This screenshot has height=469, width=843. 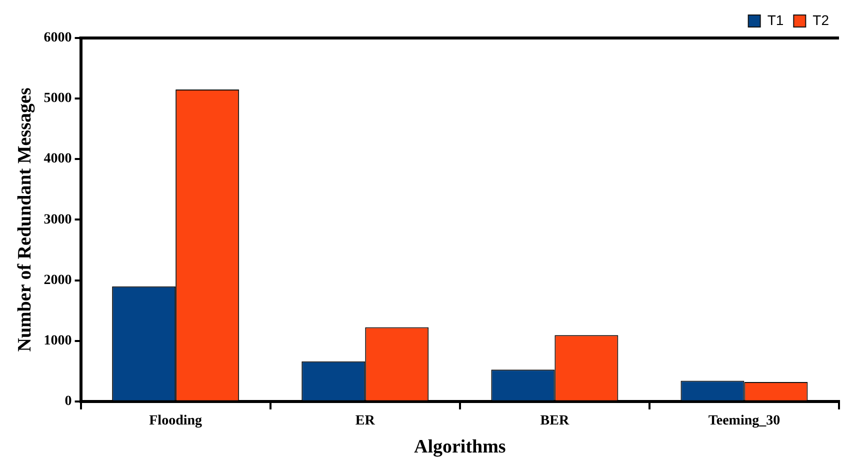 I want to click on x-axis-title: Algorithms, so click(x=460, y=447).